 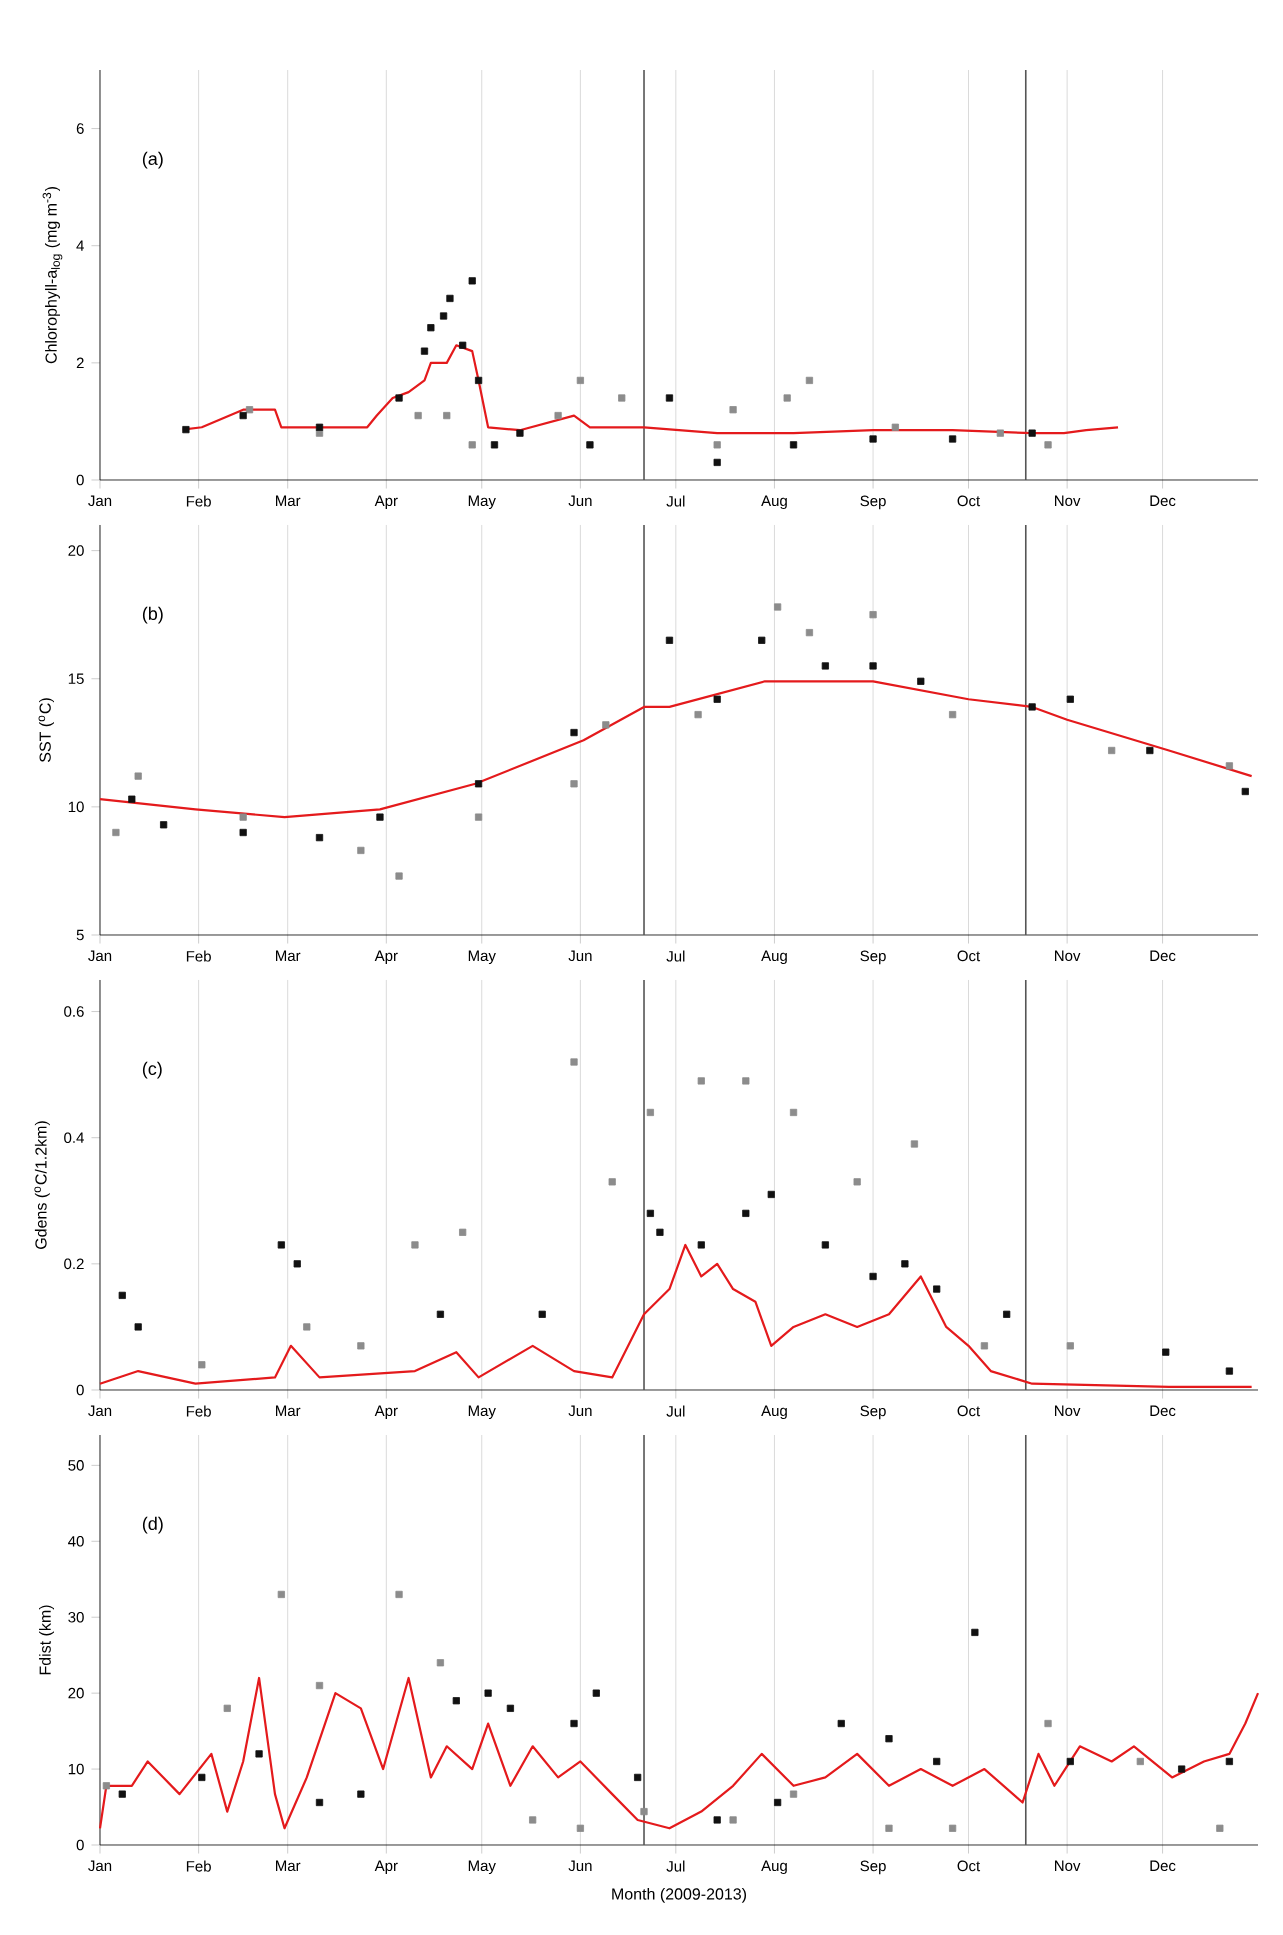 I want to click on x-tick-label: Feb, so click(x=198, y=956).